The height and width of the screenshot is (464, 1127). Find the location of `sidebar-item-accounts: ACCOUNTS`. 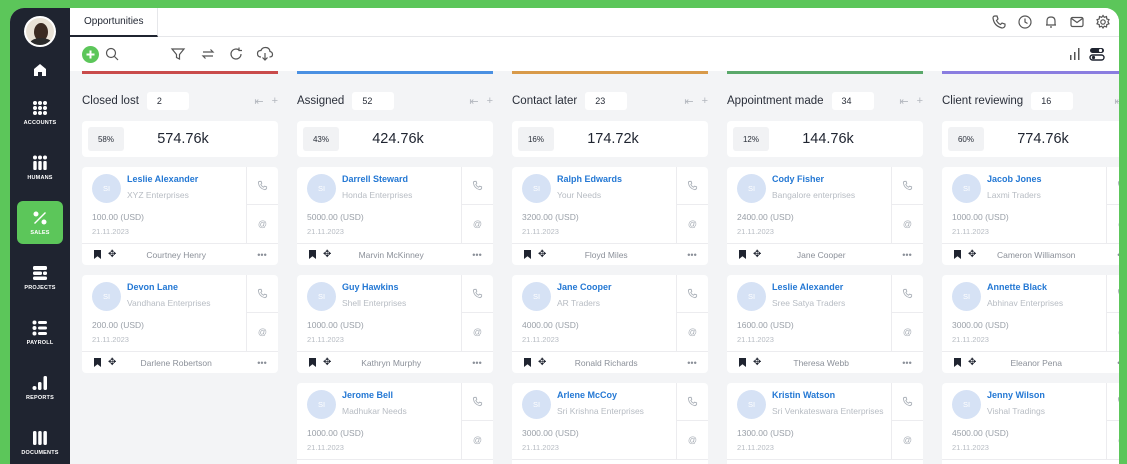

sidebar-item-accounts: ACCOUNTS is located at coordinates (40, 112).